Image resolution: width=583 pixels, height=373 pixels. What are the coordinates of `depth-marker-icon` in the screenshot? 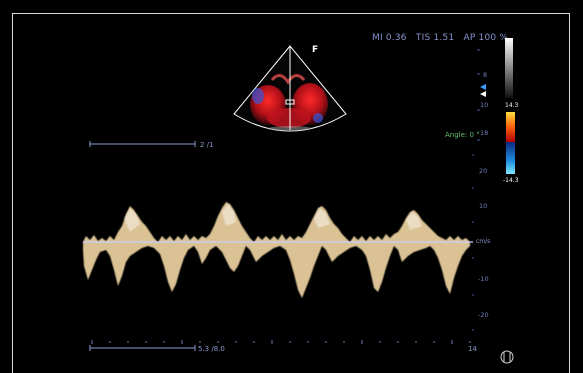 It's located at (483, 94).